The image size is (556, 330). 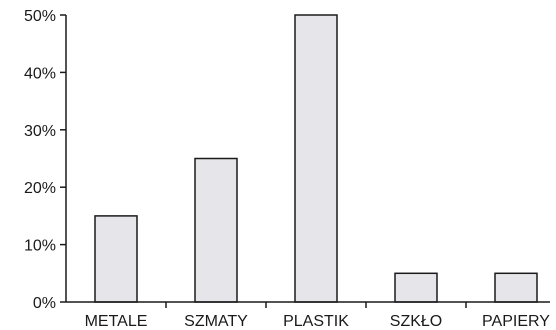 What do you see at coordinates (40, 16) in the screenshot?
I see `y-tick-label: 50%` at bounding box center [40, 16].